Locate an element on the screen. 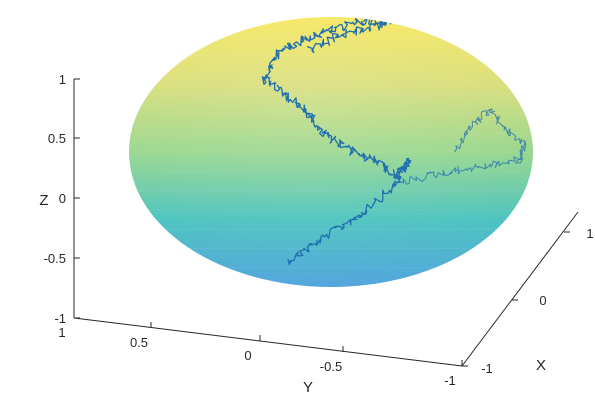  z-tick-label: 1 is located at coordinates (62, 79).